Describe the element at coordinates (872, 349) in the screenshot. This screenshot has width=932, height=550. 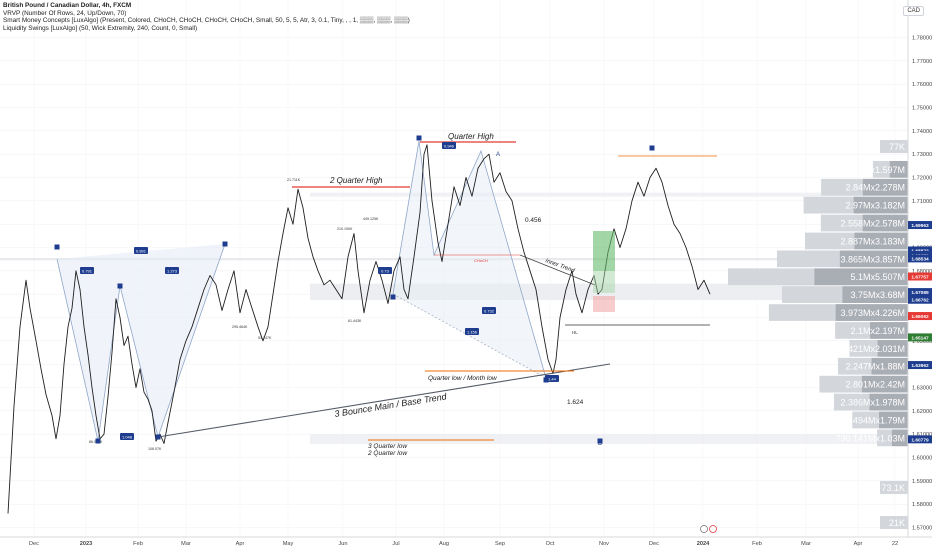
I see `volume-bar-label: 1.421Mx2.031M` at that location.